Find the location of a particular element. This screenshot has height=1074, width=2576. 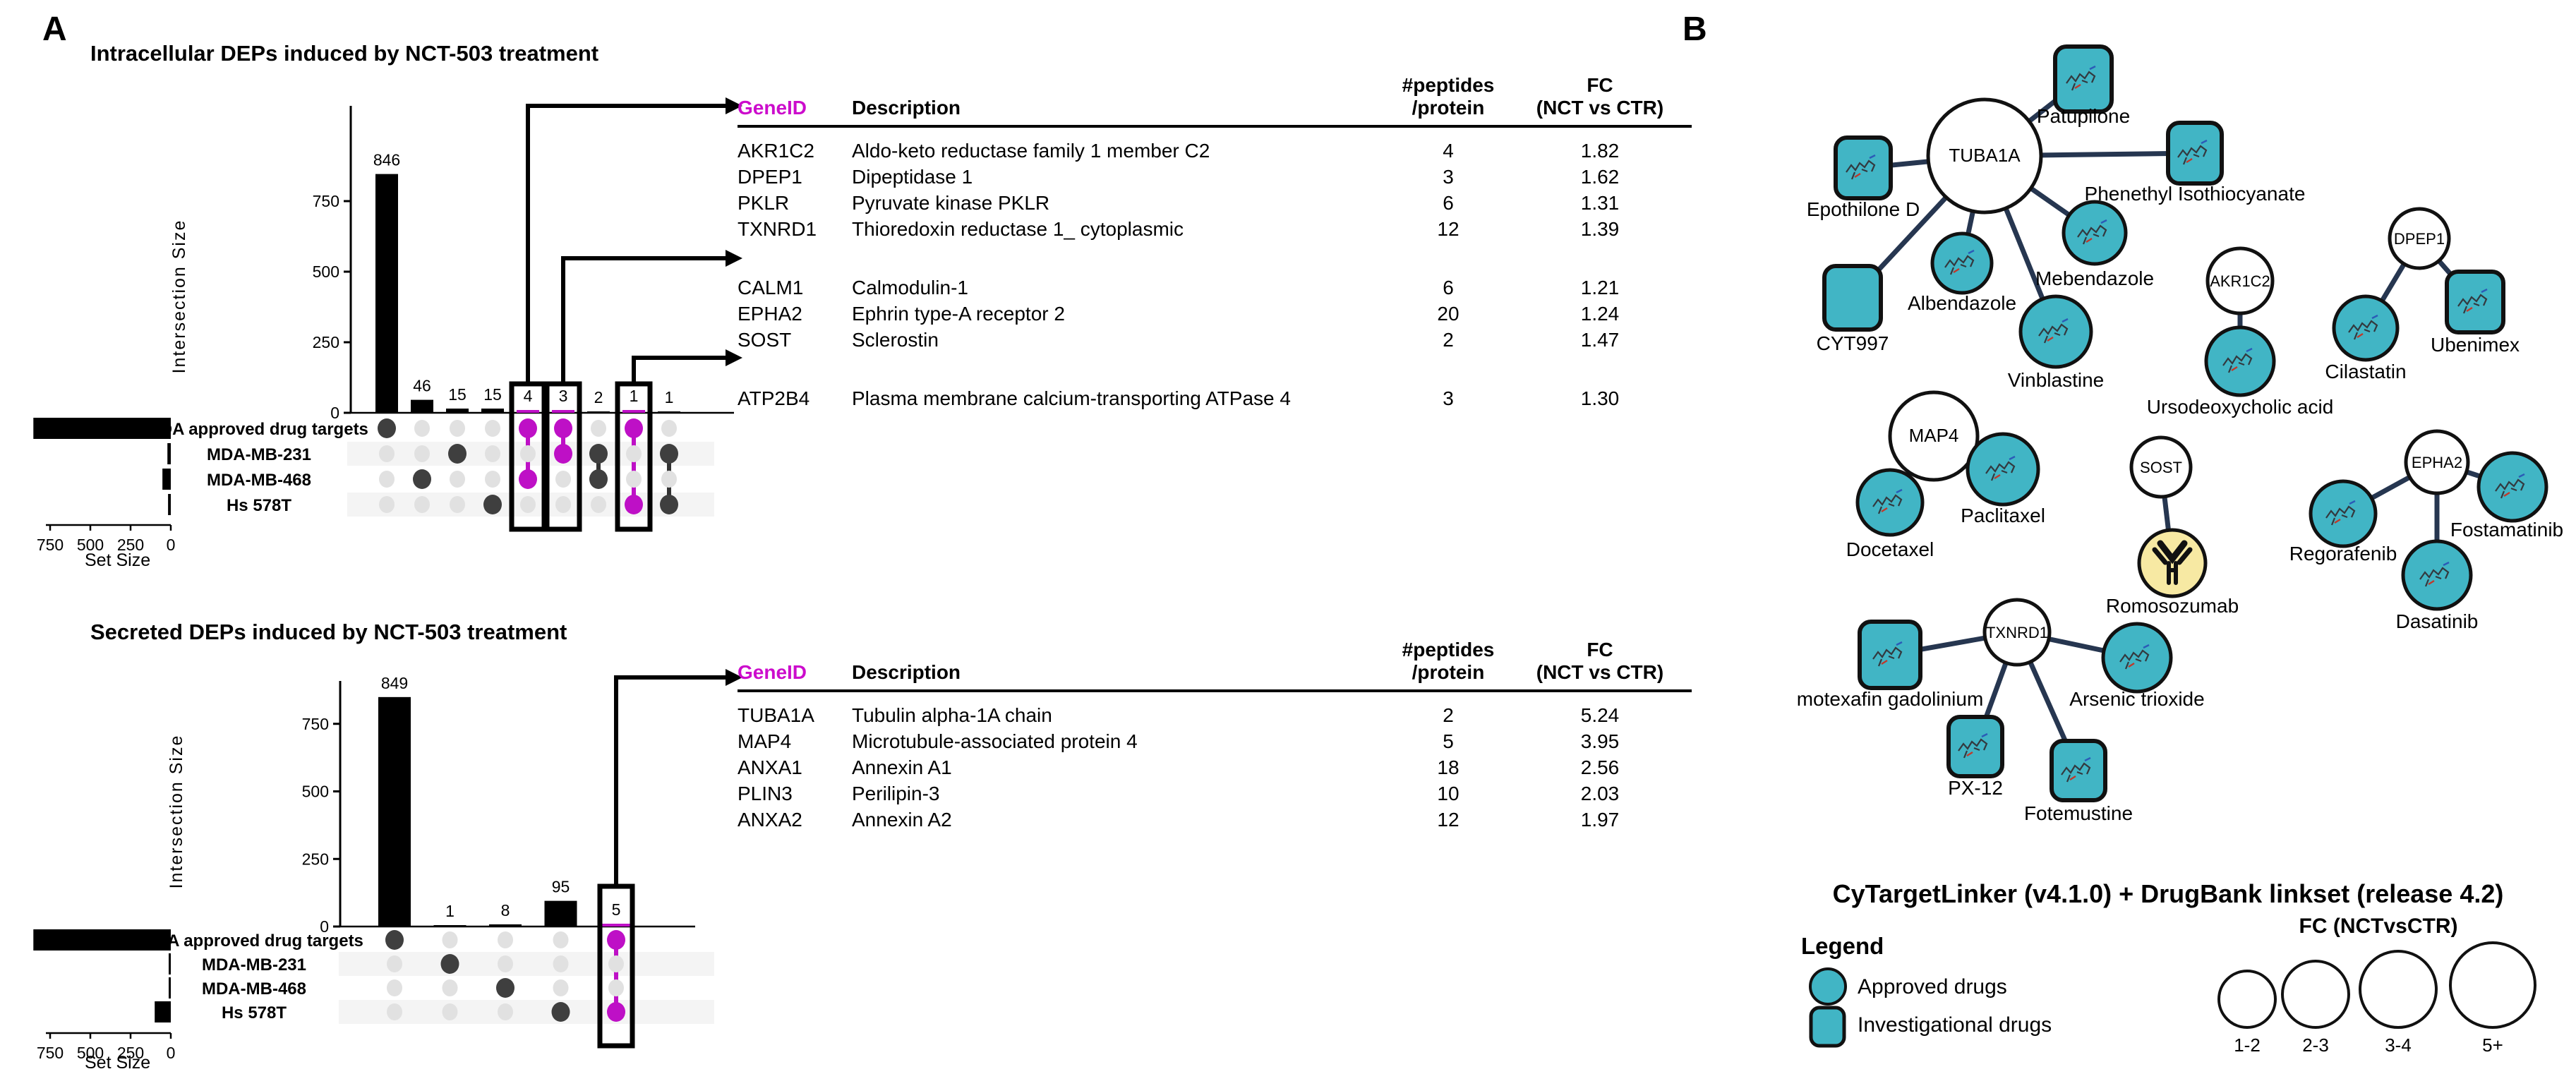

col-header-peptides: #peptides/protein is located at coordinates (1448, 96).